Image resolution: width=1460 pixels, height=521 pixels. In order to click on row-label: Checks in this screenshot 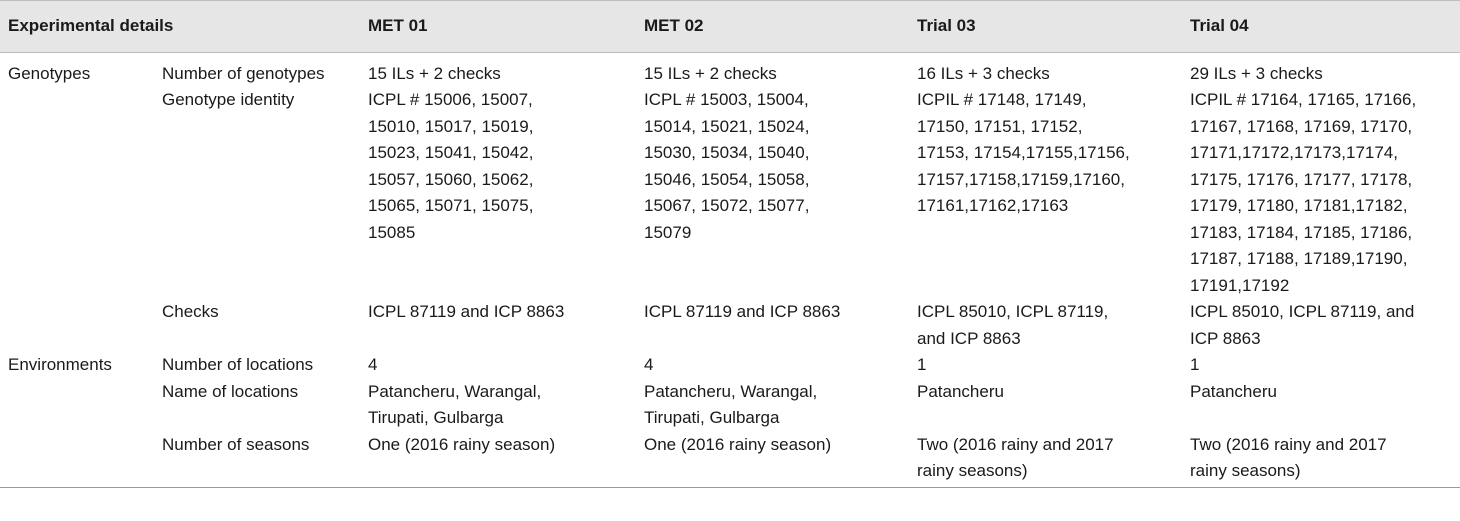, I will do `click(190, 311)`.